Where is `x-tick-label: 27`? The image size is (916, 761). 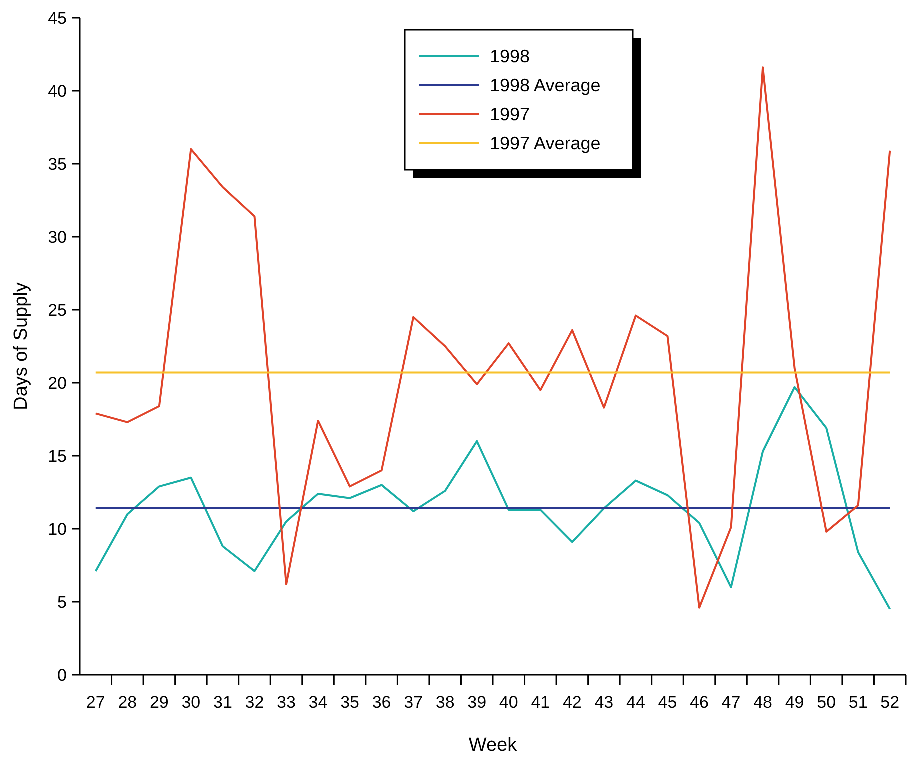 x-tick-label: 27 is located at coordinates (96, 702).